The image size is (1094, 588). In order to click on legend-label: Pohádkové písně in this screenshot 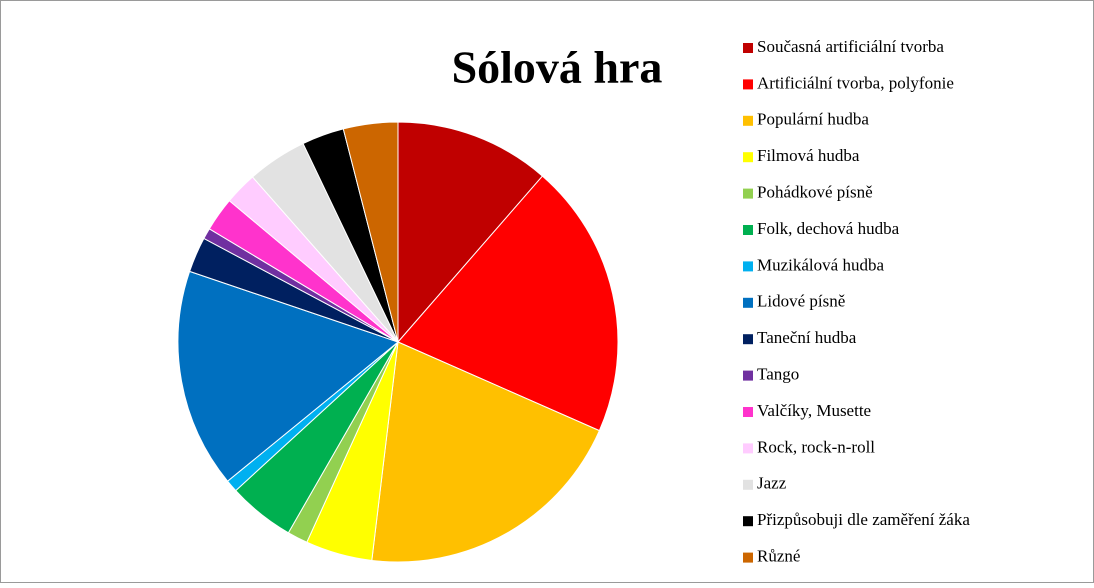, I will do `click(815, 192)`.